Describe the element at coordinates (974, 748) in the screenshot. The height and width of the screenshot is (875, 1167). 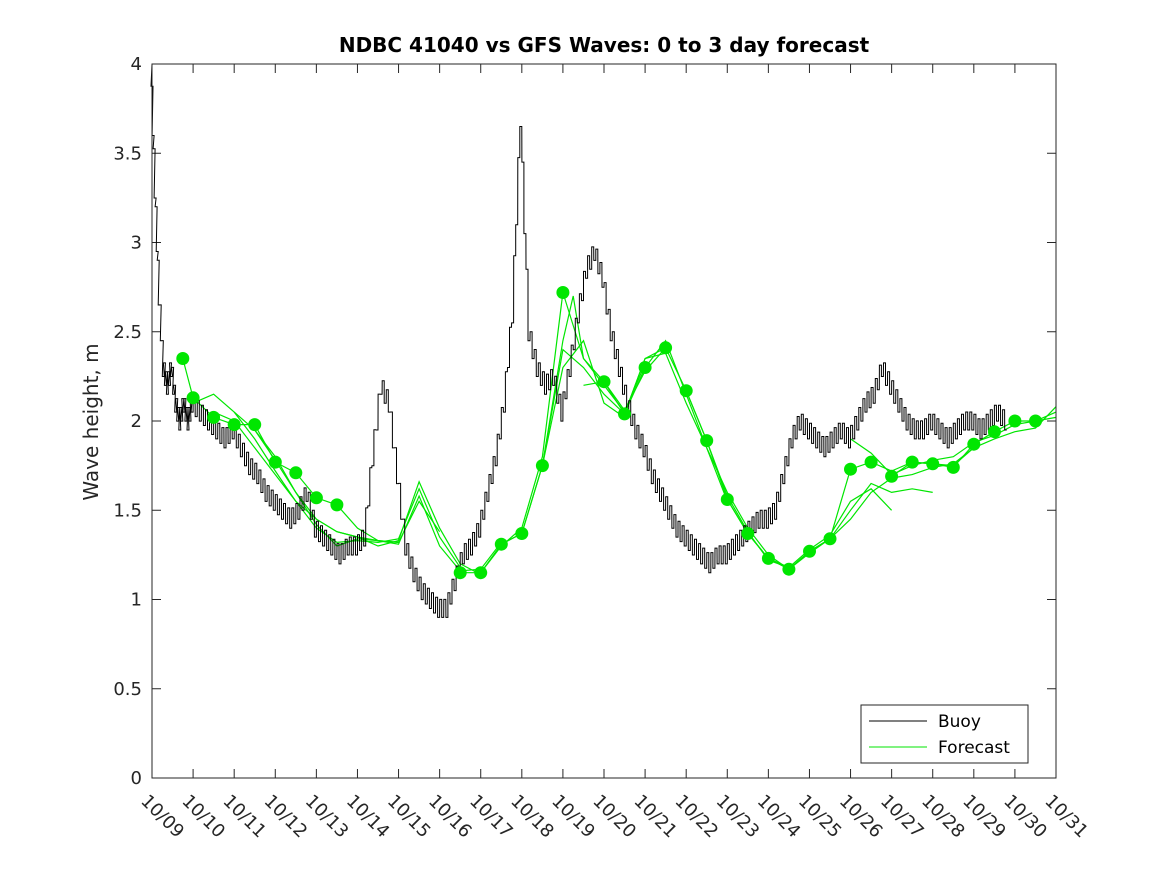
I see `legend-forecast-label: Forecast` at that location.